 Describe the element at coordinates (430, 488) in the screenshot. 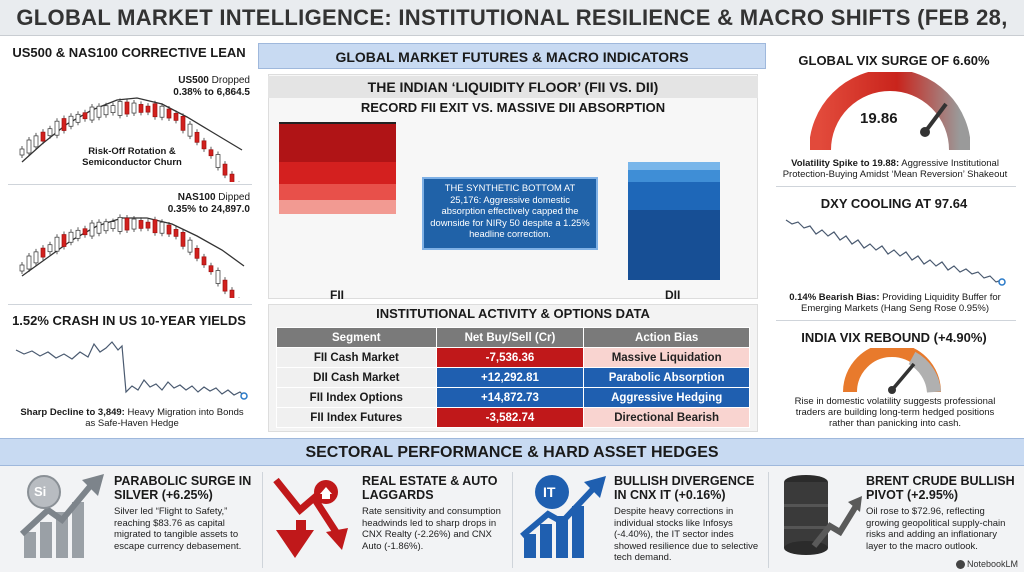

I see `real-estate-title: REAL ESTATE & AUTO LAGGARDS` at that location.